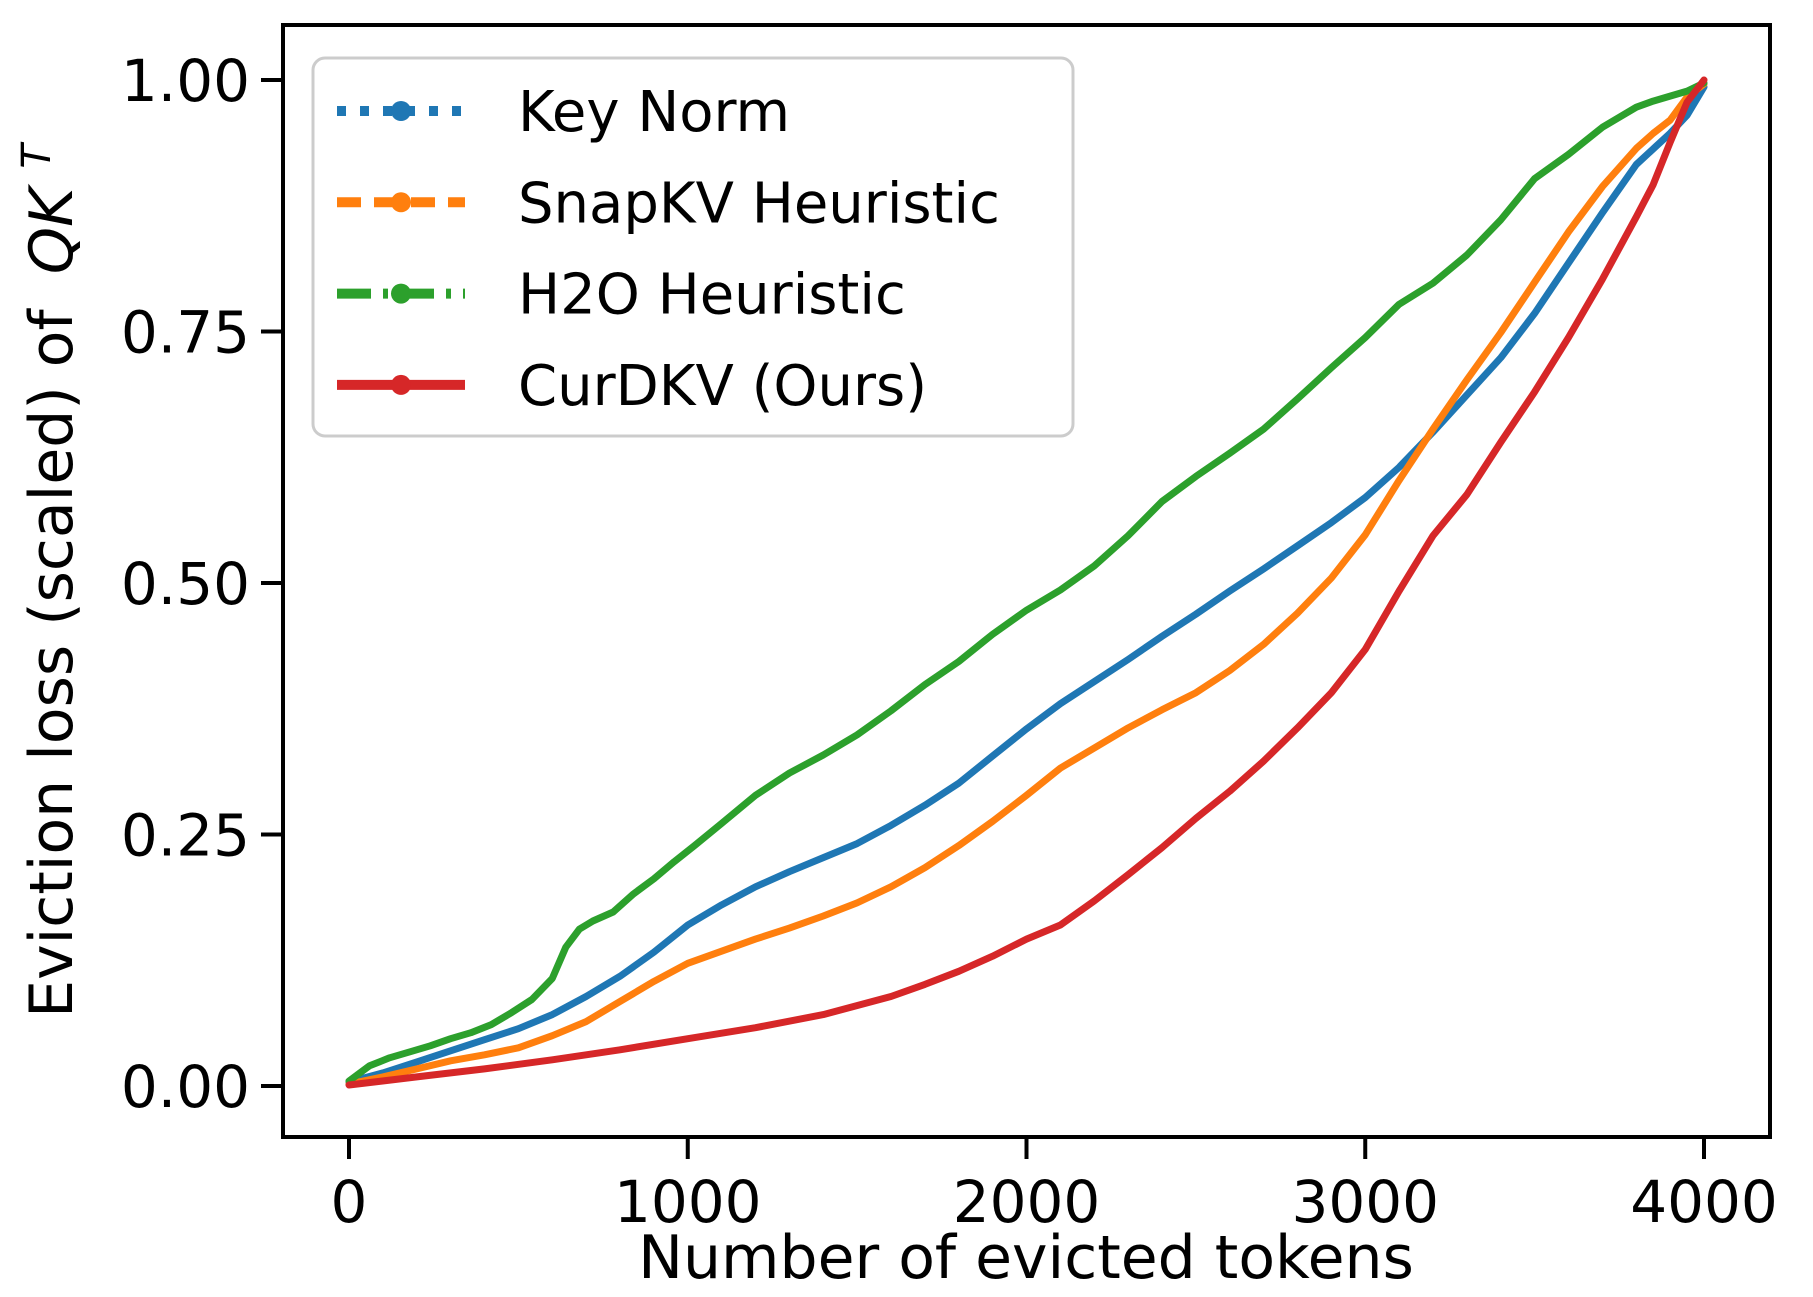 The width and height of the screenshot is (1813, 1297). I want to click on legend-entry: H2O Heuristic, so click(621, 295).